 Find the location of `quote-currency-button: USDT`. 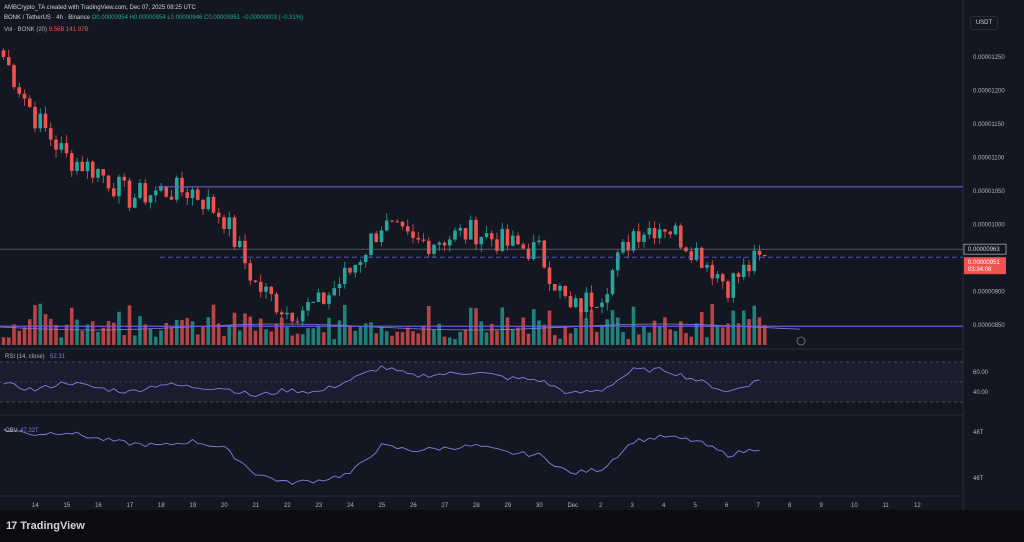

quote-currency-button: USDT is located at coordinates (984, 23).